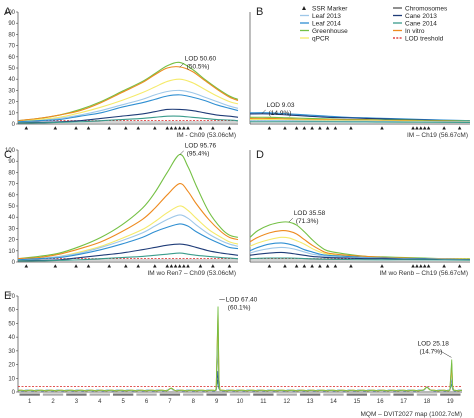 This screenshot has height=418, width=474. What do you see at coordinates (430, 351) in the screenshot?
I see `annotation-pve-E-2: (14.7%)` at bounding box center [430, 351].